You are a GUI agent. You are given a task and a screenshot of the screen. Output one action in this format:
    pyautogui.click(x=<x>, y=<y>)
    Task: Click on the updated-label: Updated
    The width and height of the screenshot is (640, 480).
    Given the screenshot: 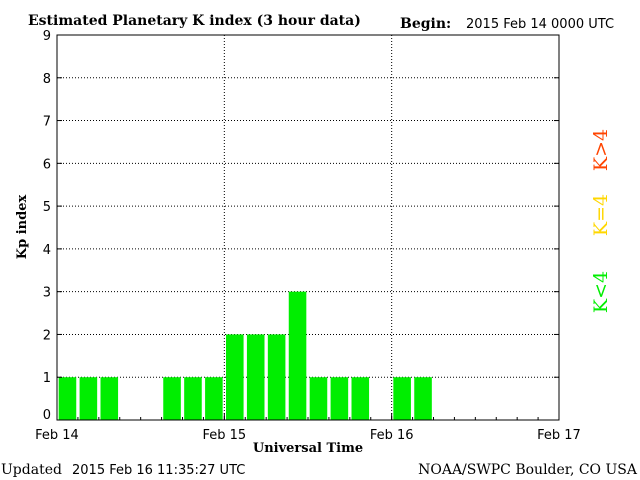 What is the action you would take?
    pyautogui.click(x=31, y=470)
    